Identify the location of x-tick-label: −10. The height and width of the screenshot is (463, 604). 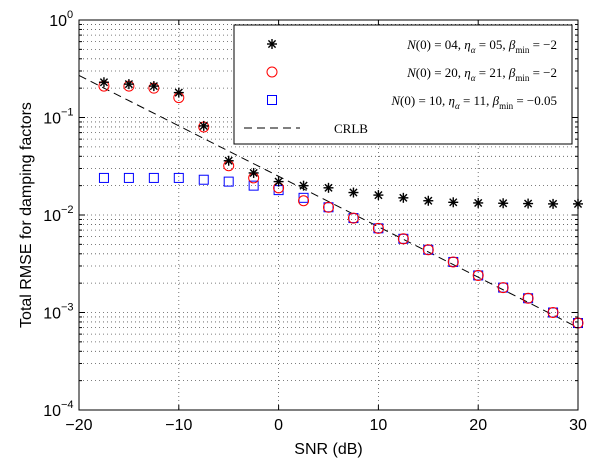
(178, 425).